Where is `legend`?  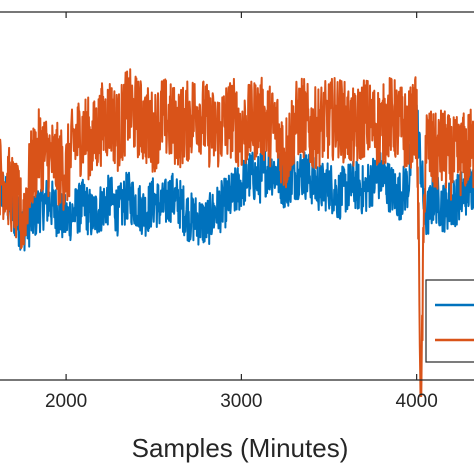 legend is located at coordinates (449, 321).